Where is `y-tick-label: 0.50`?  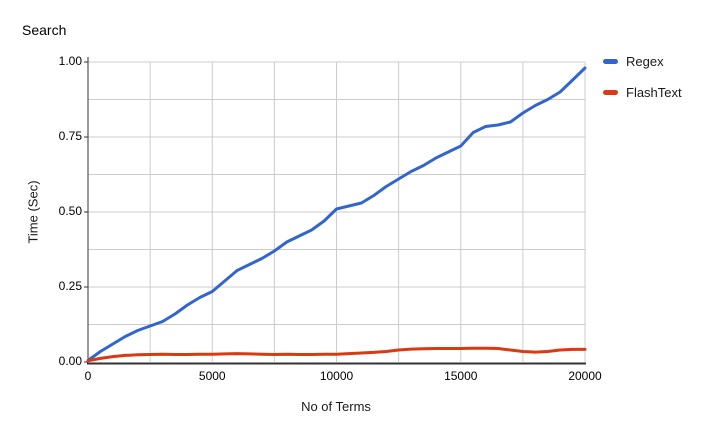
y-tick-label: 0.50 is located at coordinates (70, 211).